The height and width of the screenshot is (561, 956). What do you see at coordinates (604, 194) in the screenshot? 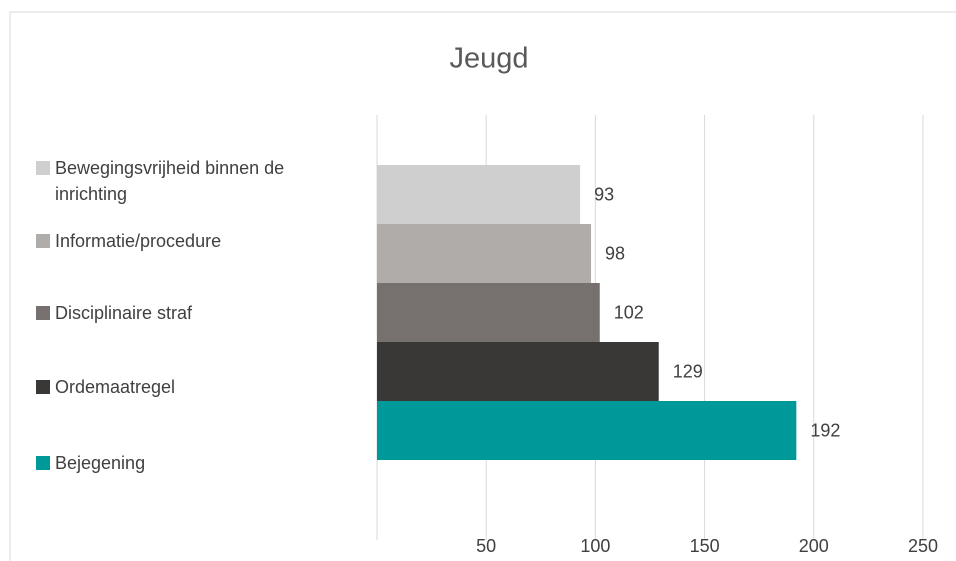
I see `value-label: 93` at bounding box center [604, 194].